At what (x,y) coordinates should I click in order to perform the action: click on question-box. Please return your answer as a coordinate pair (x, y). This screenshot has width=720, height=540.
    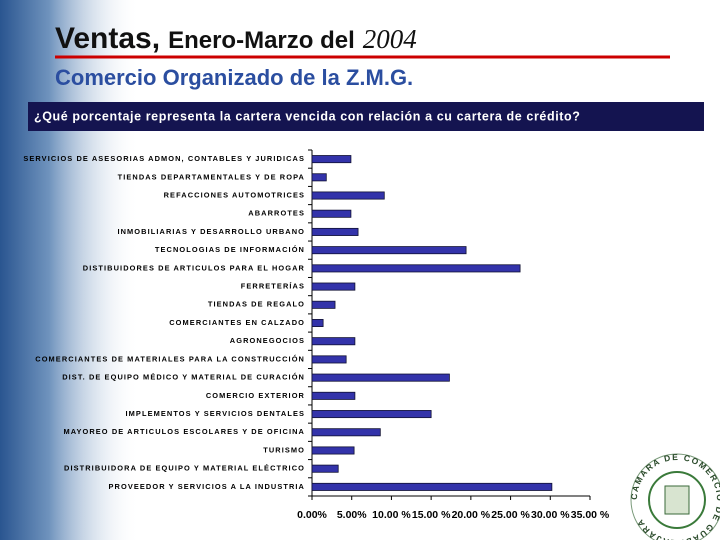
    Looking at the image, I should click on (366, 116).